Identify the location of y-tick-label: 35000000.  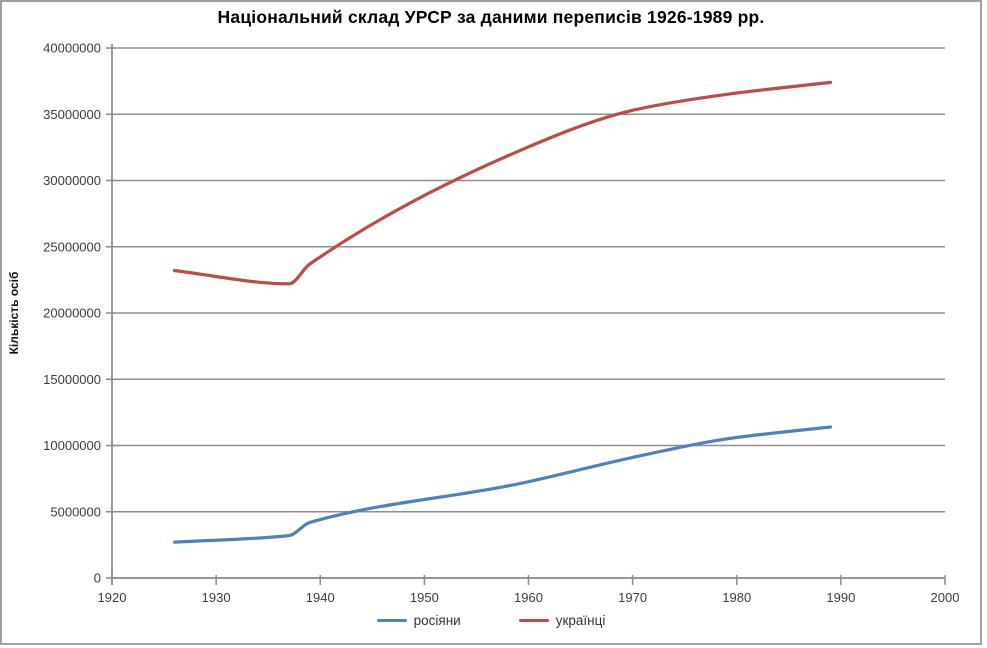
(72, 114).